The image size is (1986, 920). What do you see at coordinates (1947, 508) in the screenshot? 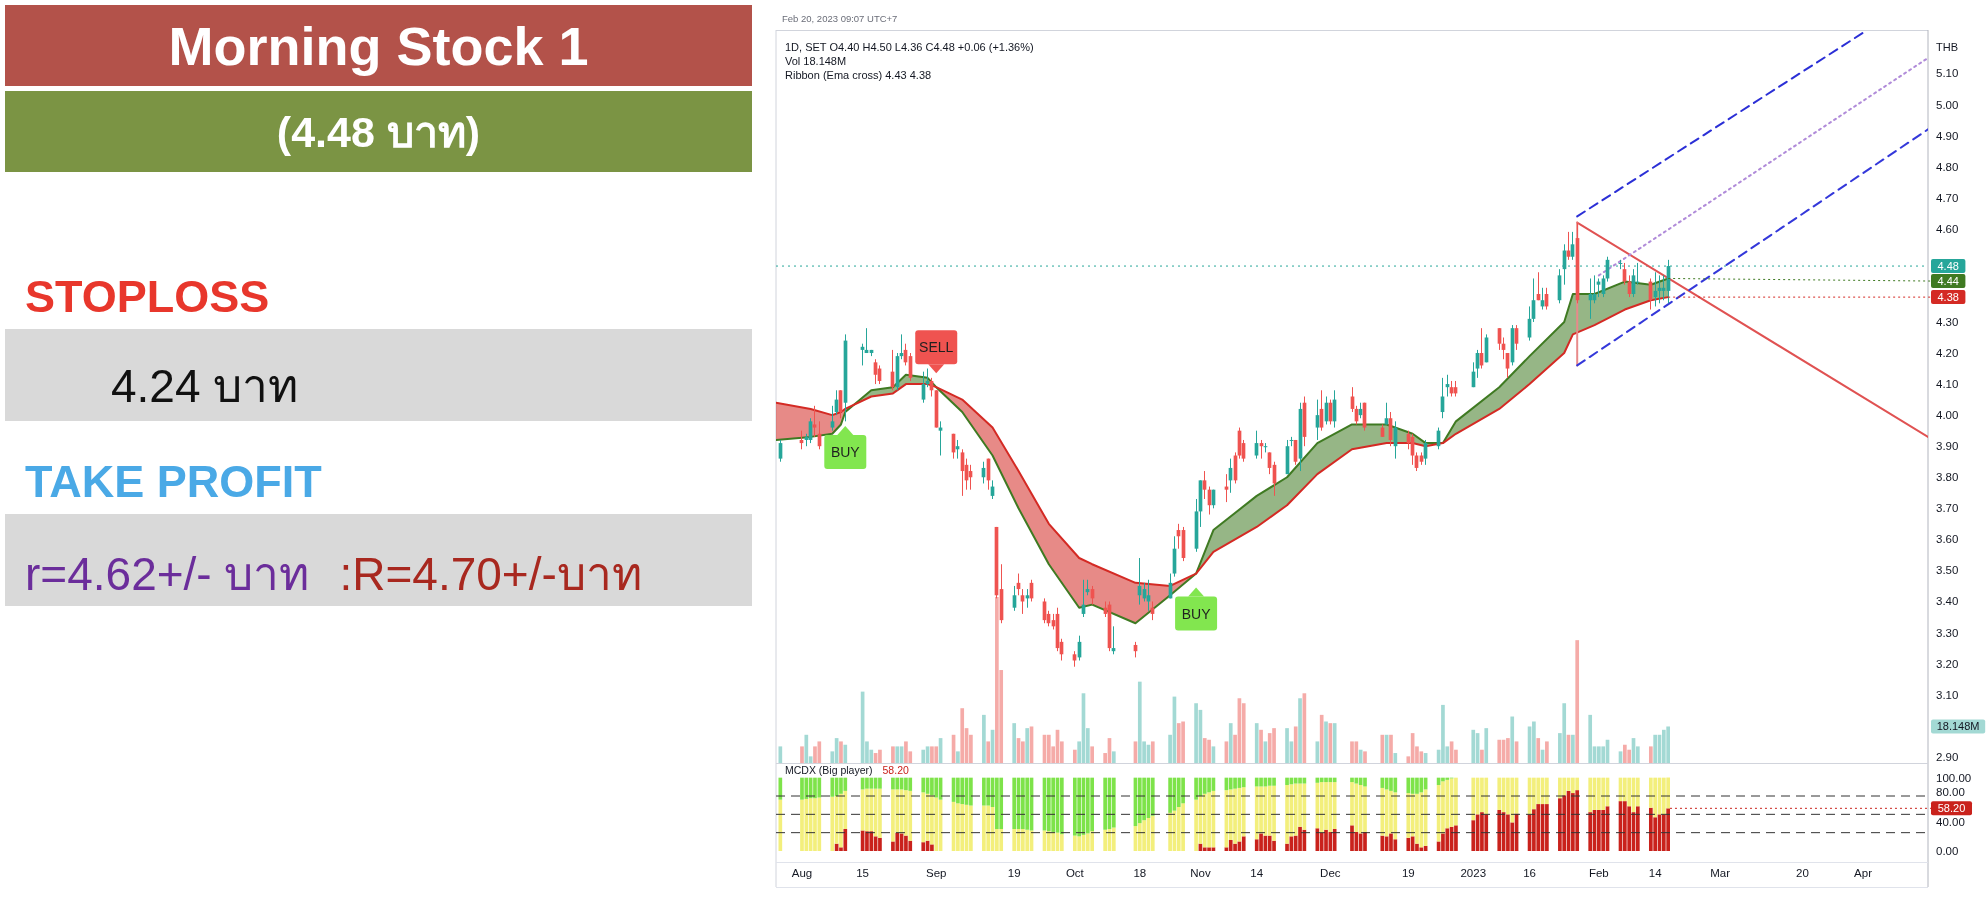
I see `y-tick-label: 3.70` at bounding box center [1947, 508].